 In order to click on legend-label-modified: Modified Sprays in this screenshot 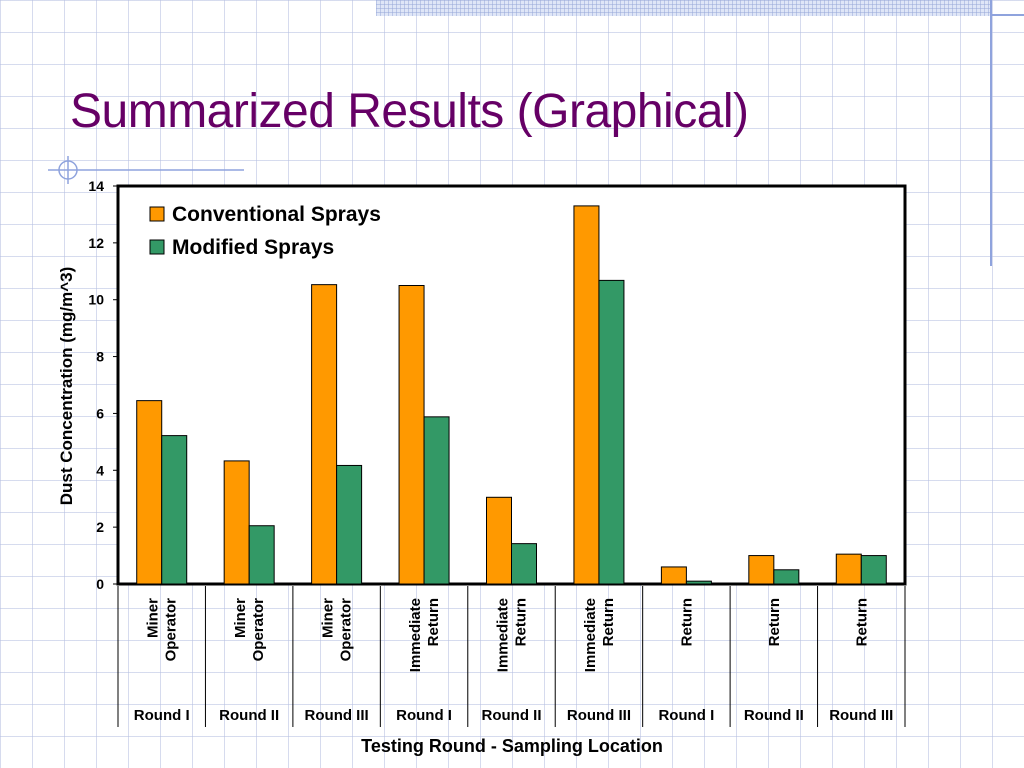, I will do `click(253, 247)`.